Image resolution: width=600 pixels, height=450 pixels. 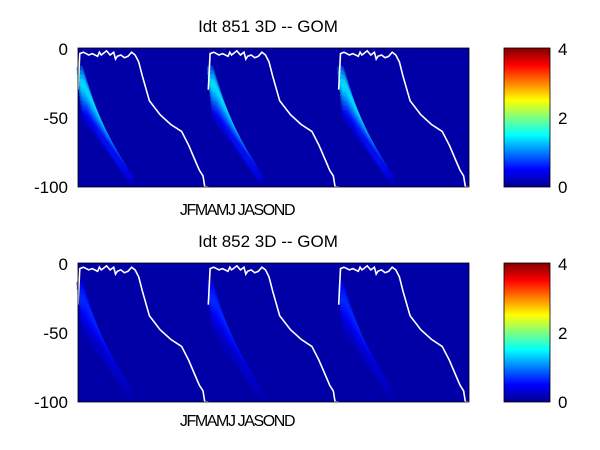 What do you see at coordinates (237, 210) in the screenshot?
I see `panel-1-xlabel: JFMAMJ JASOND` at bounding box center [237, 210].